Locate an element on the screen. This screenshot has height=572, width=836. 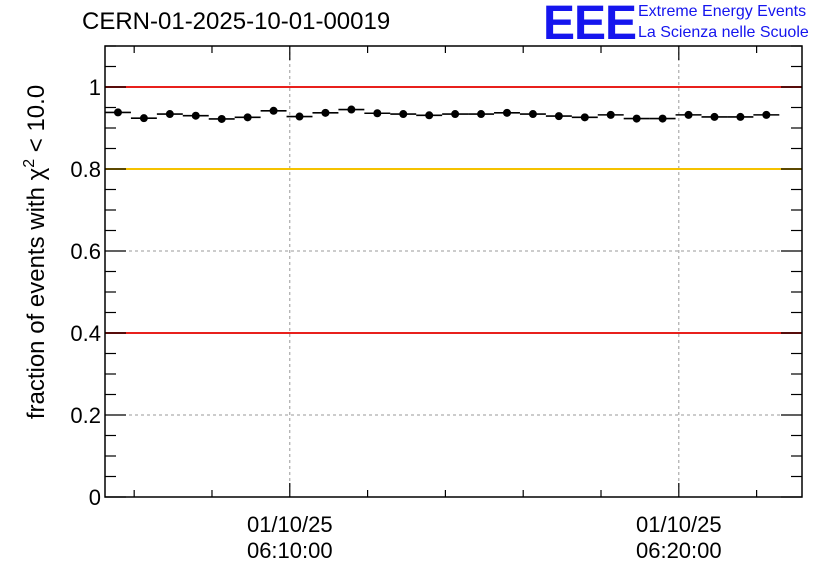
eee-logo: EEE is located at coordinates (590, 25).